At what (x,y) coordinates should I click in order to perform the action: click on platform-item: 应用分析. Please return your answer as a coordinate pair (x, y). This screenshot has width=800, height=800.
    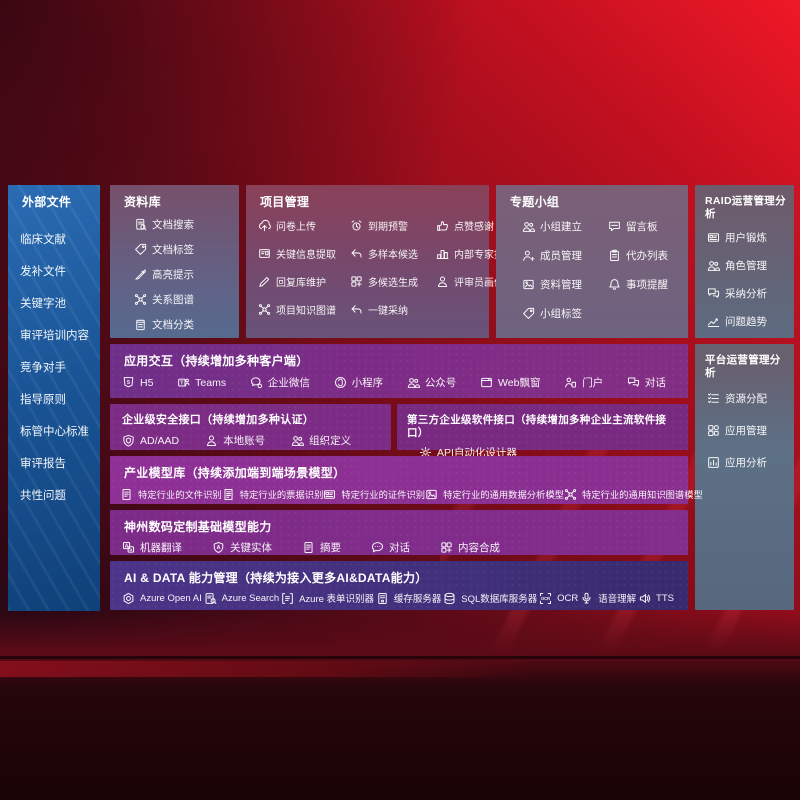
    Looking at the image, I should click on (750, 462).